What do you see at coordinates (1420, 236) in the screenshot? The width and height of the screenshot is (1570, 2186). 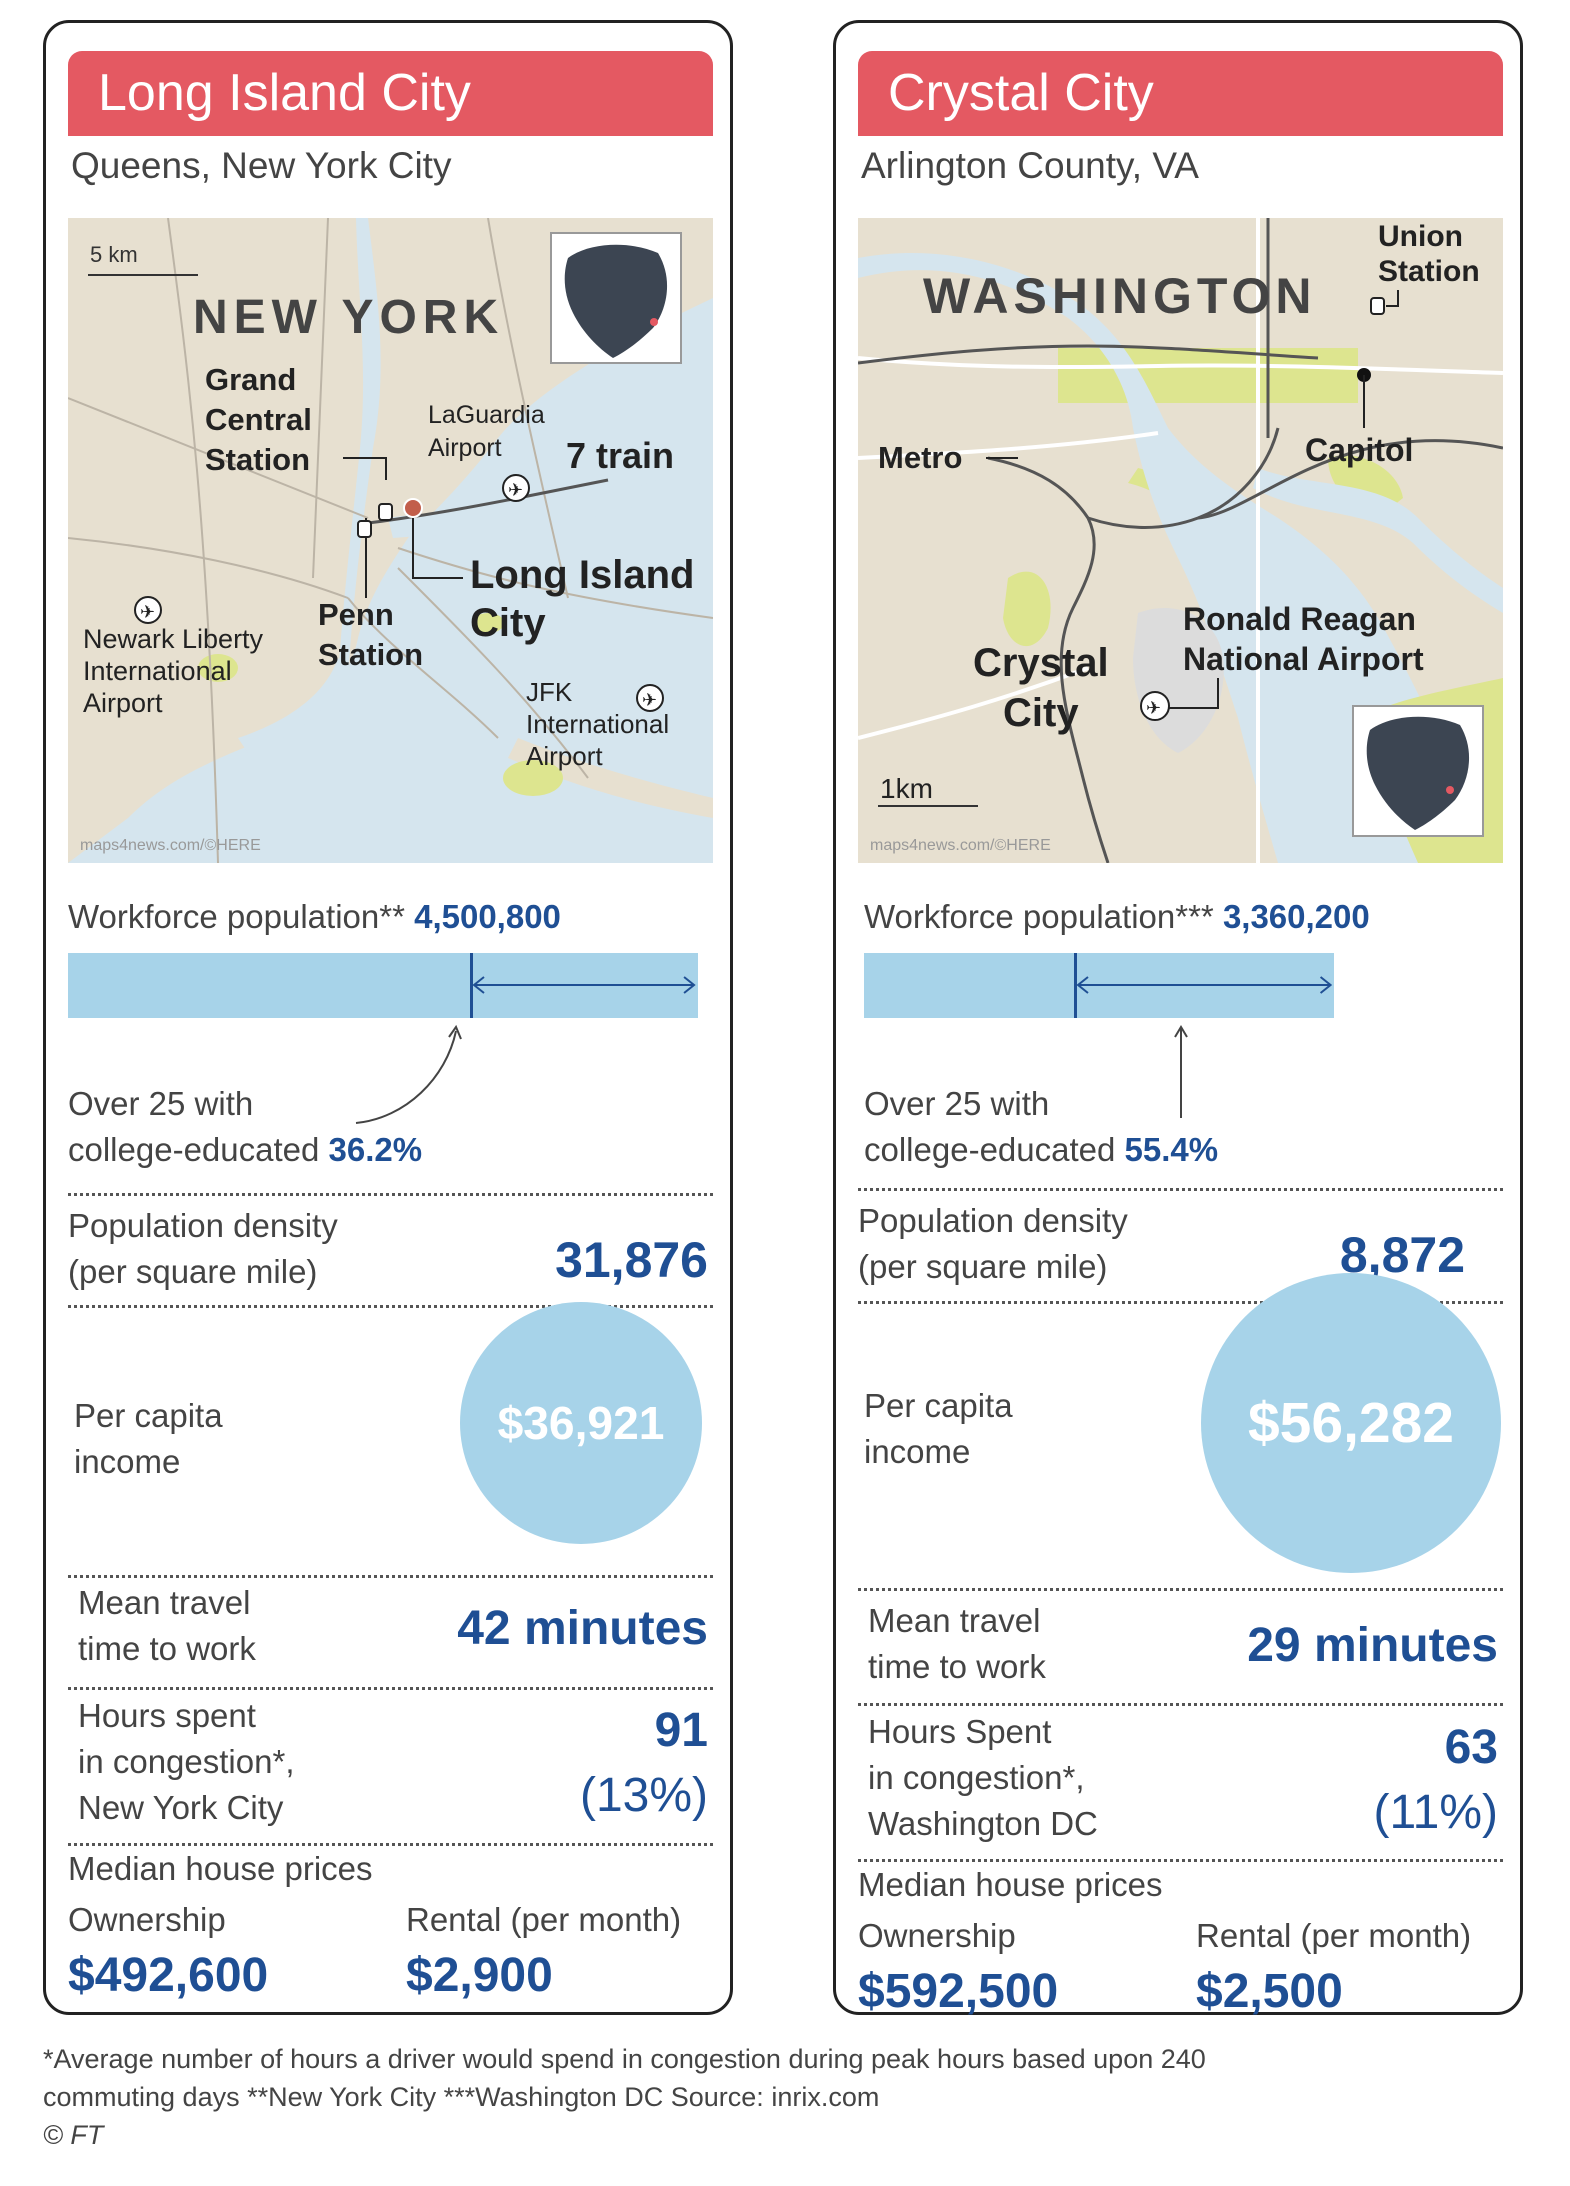 I see `union-station-label-1: Union` at bounding box center [1420, 236].